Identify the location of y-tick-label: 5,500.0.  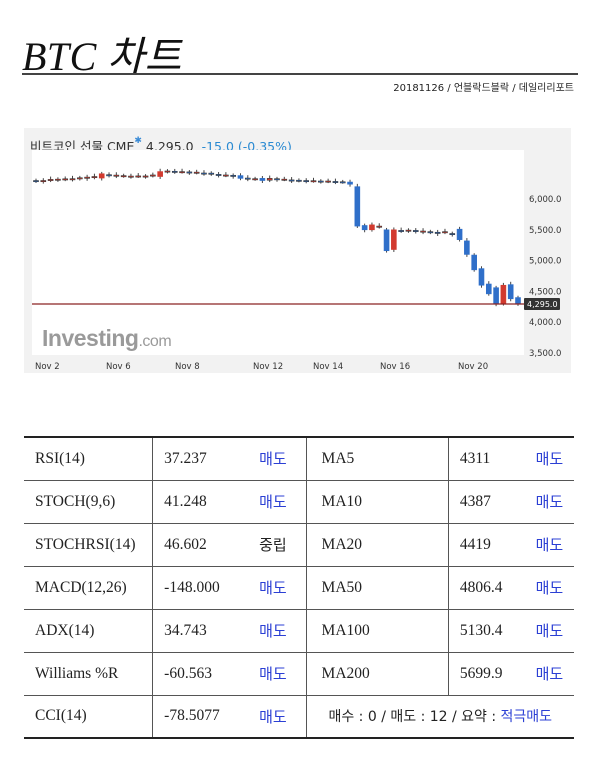
(545, 231).